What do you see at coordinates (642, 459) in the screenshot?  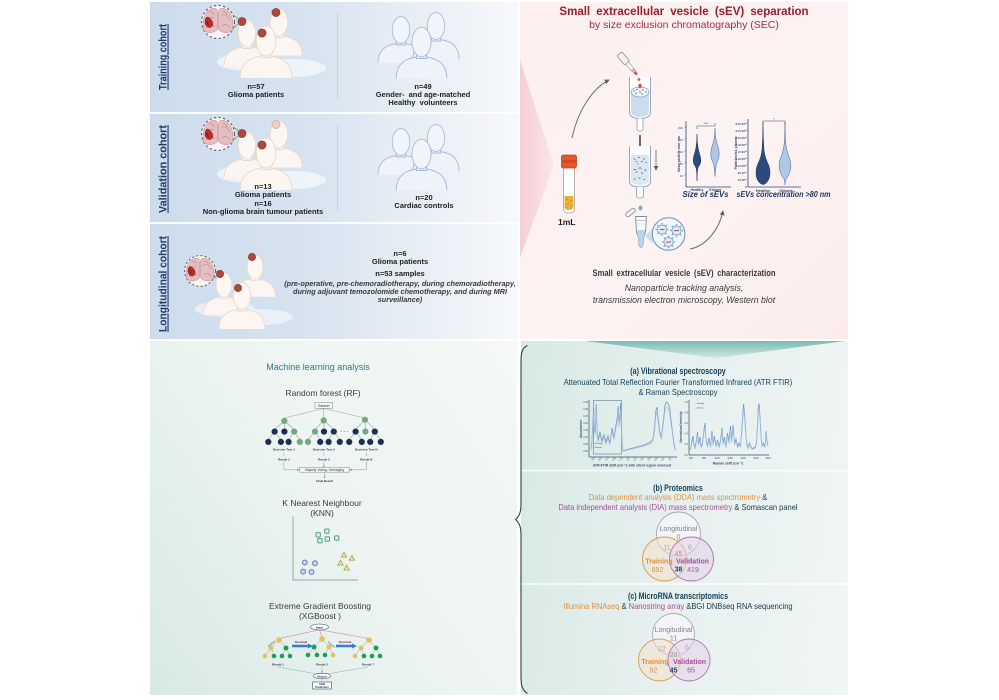 I see `svg-text: 1300` at bounding box center [642, 459].